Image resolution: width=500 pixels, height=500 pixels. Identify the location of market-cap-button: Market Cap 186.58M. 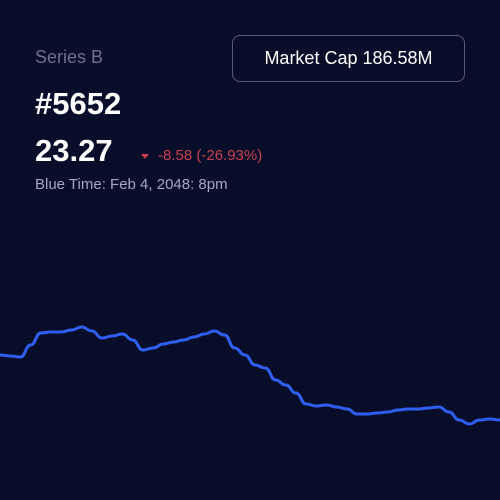
(348, 58).